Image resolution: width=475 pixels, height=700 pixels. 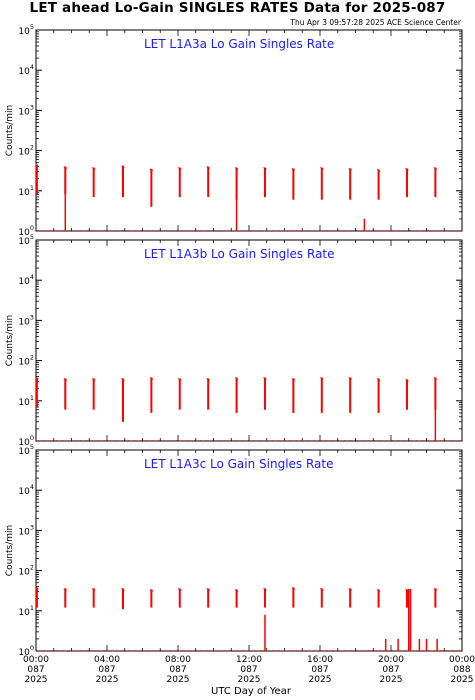 I want to click on x-tick-time: 16:00, so click(x=320, y=660).